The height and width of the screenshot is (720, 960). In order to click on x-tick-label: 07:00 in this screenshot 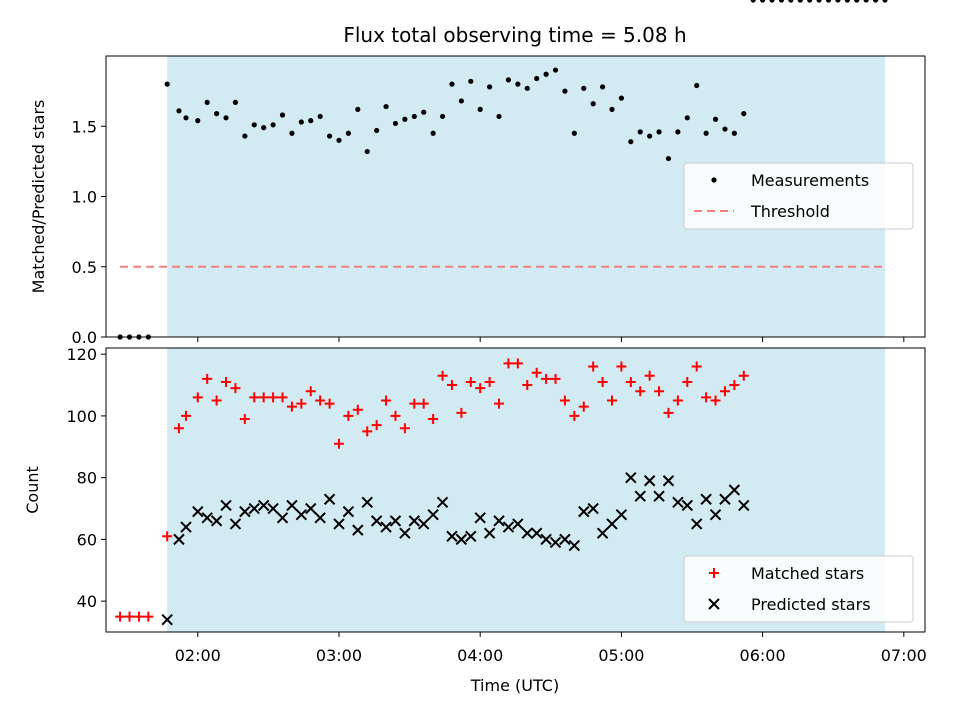, I will do `click(904, 655)`.